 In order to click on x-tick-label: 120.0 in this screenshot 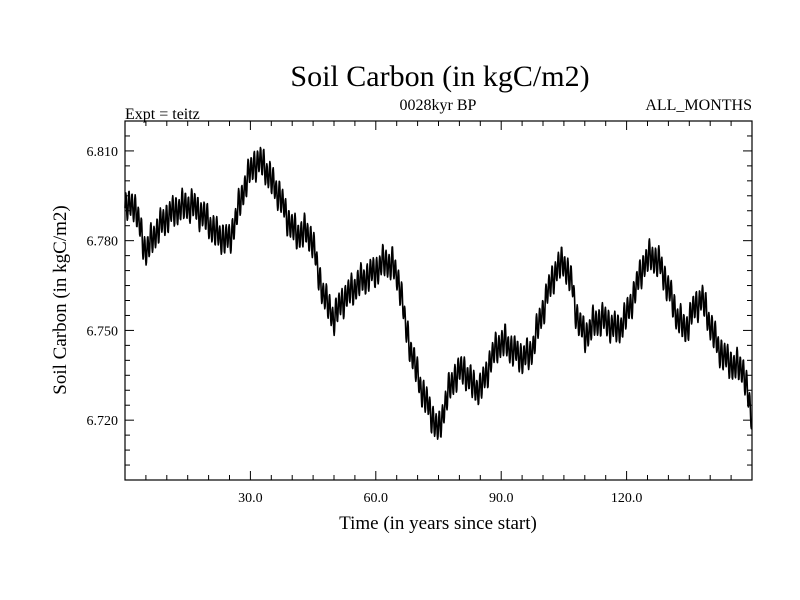, I will do `click(627, 498)`.